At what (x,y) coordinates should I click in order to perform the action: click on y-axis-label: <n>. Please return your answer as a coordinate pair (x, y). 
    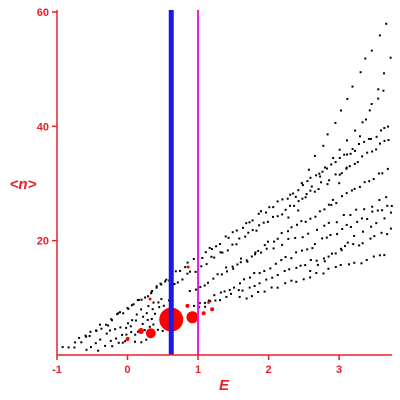
    Looking at the image, I should click on (23, 184).